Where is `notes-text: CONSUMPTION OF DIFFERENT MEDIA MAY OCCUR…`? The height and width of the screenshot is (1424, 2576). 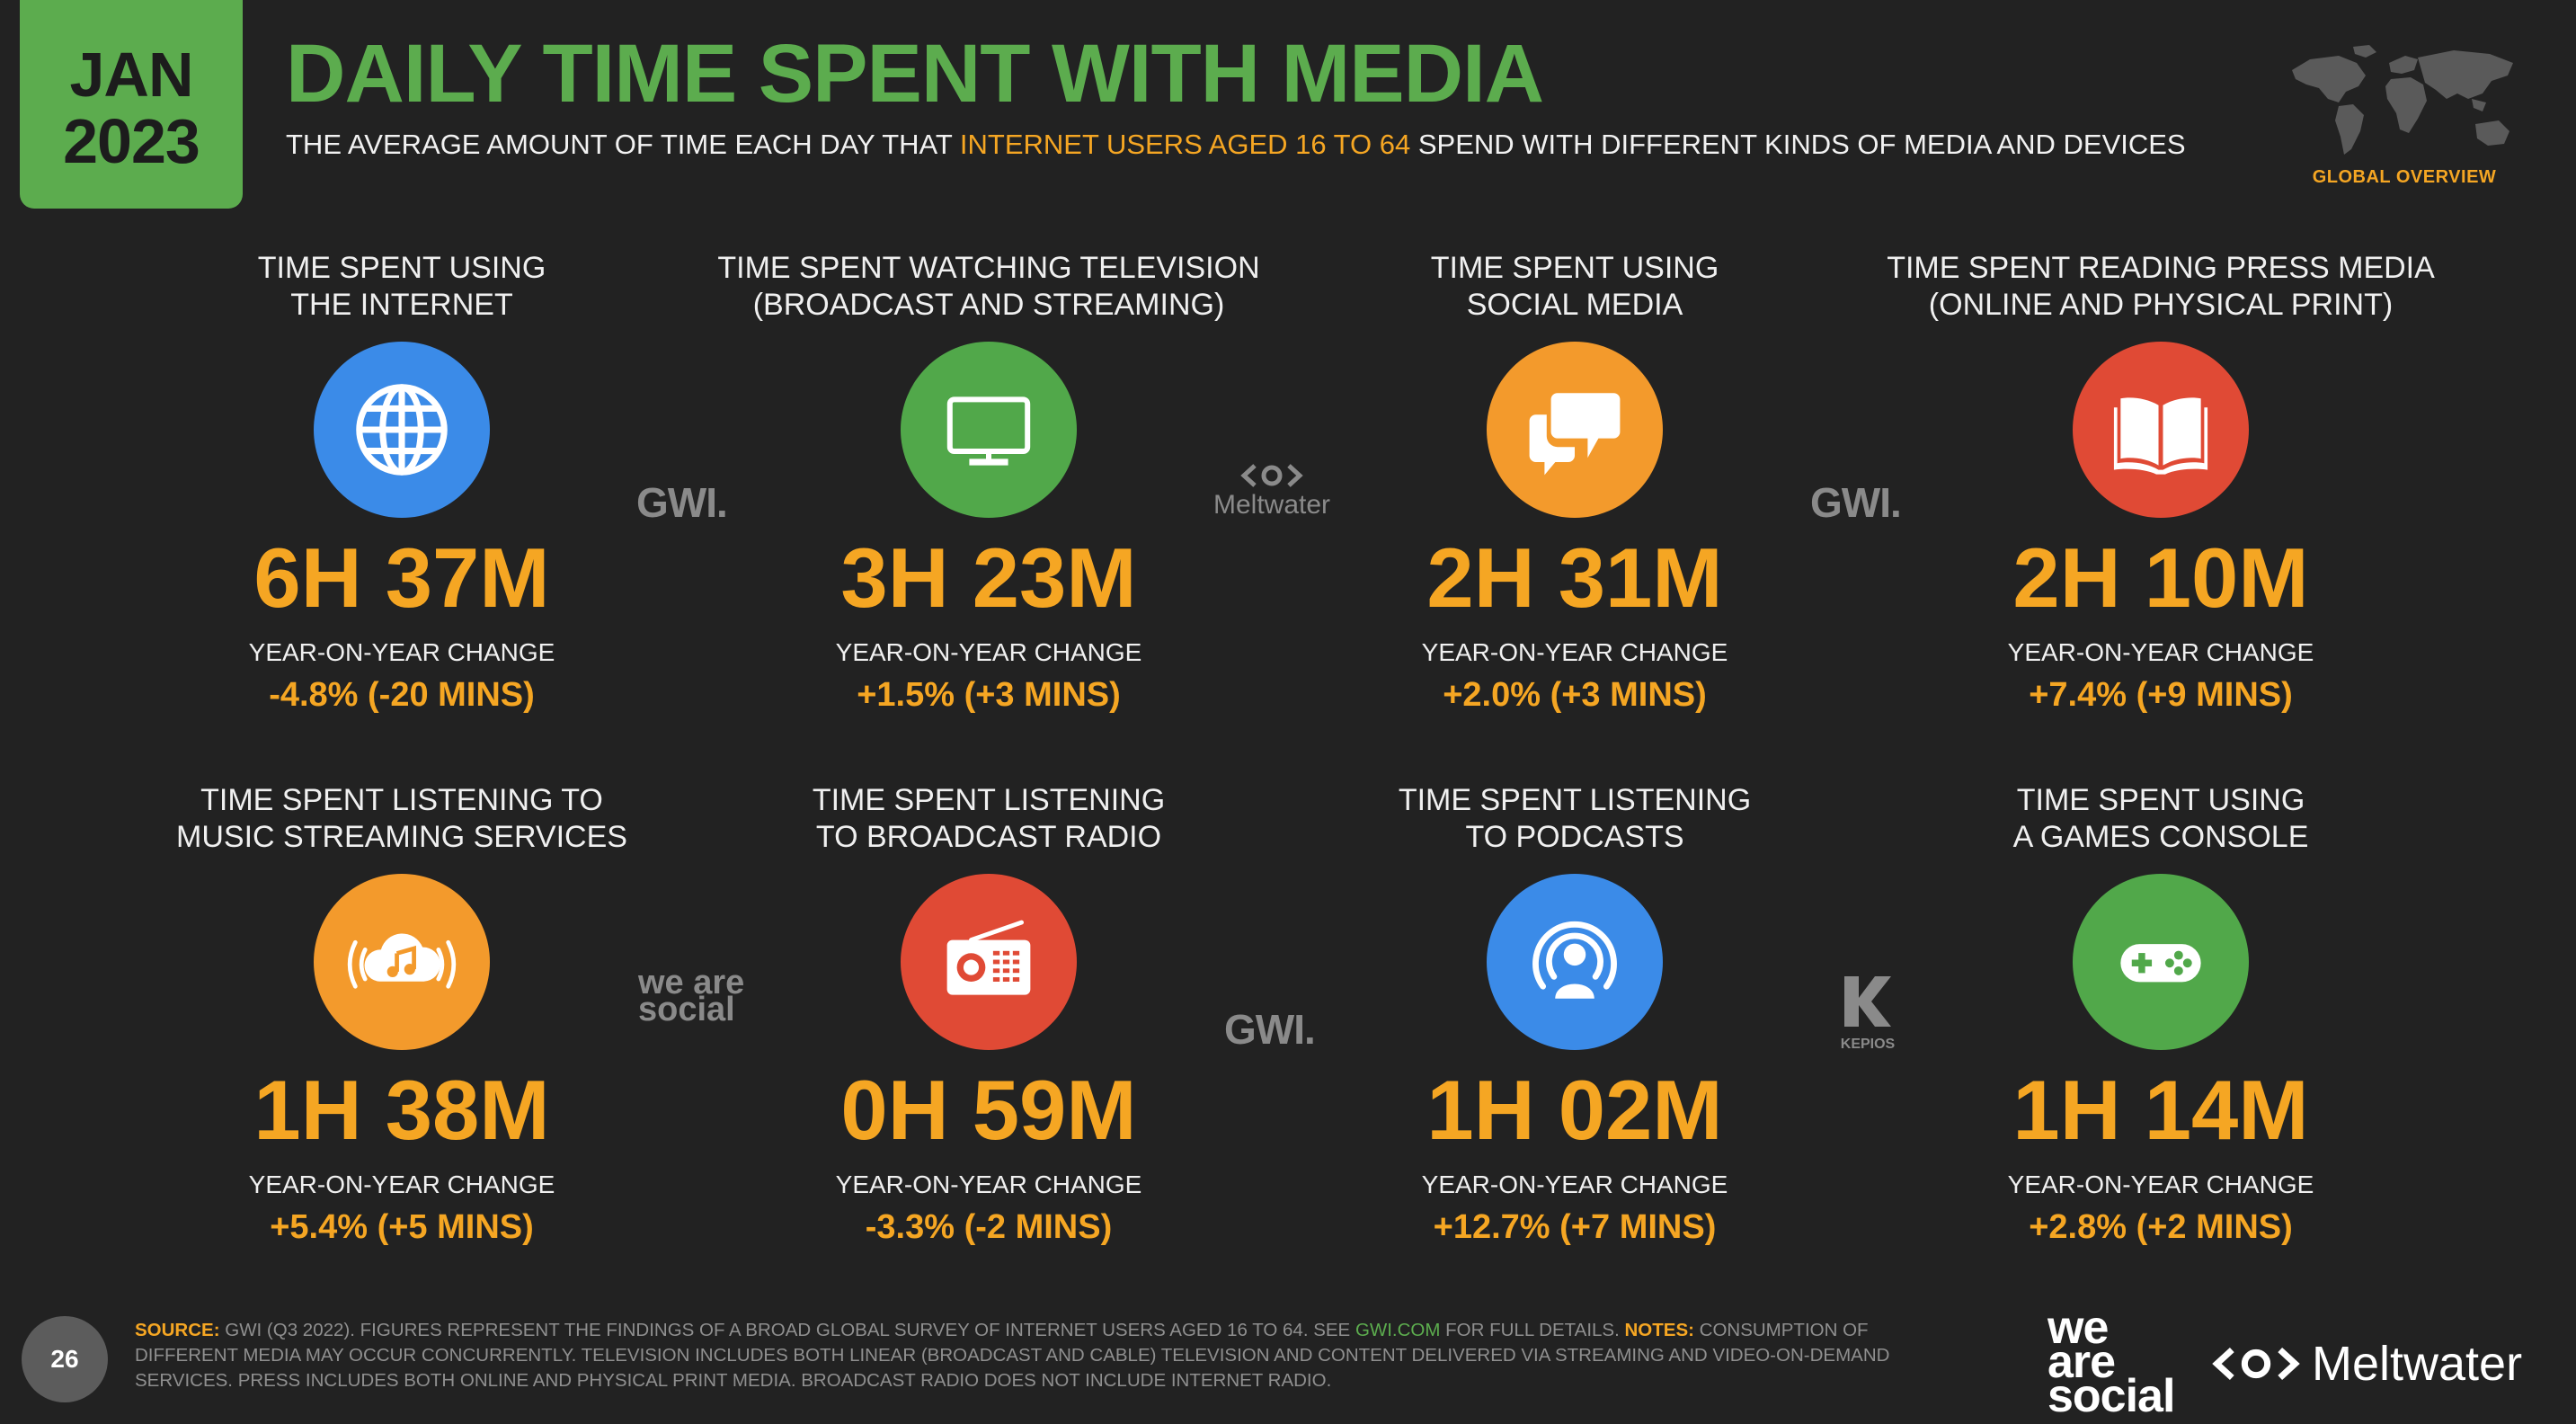
notes-text: CONSUMPTION OF DIFFERENT MEDIA MAY OCCUR… is located at coordinates (1012, 1356).